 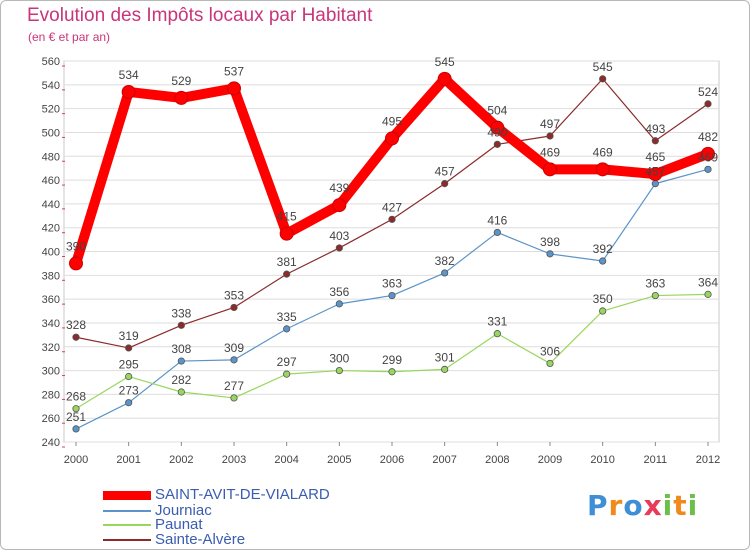 What do you see at coordinates (497, 460) in the screenshot?
I see `x-tick-label: 2008` at bounding box center [497, 460].